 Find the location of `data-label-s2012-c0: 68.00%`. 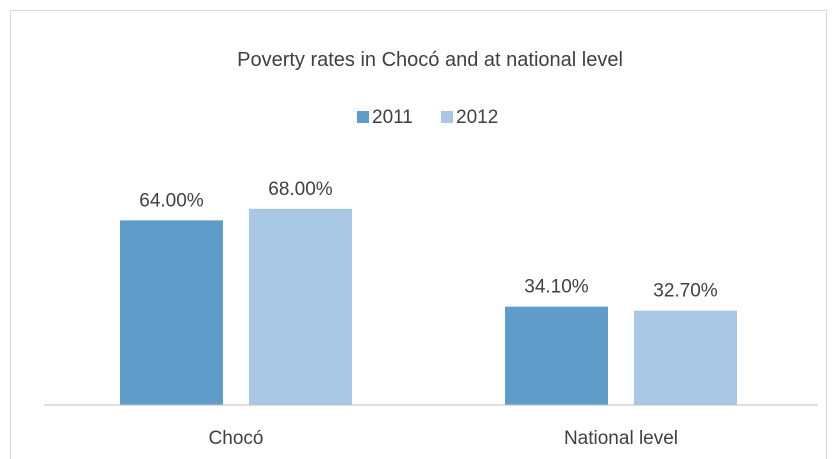

data-label-s2012-c0: 68.00% is located at coordinates (300, 189).